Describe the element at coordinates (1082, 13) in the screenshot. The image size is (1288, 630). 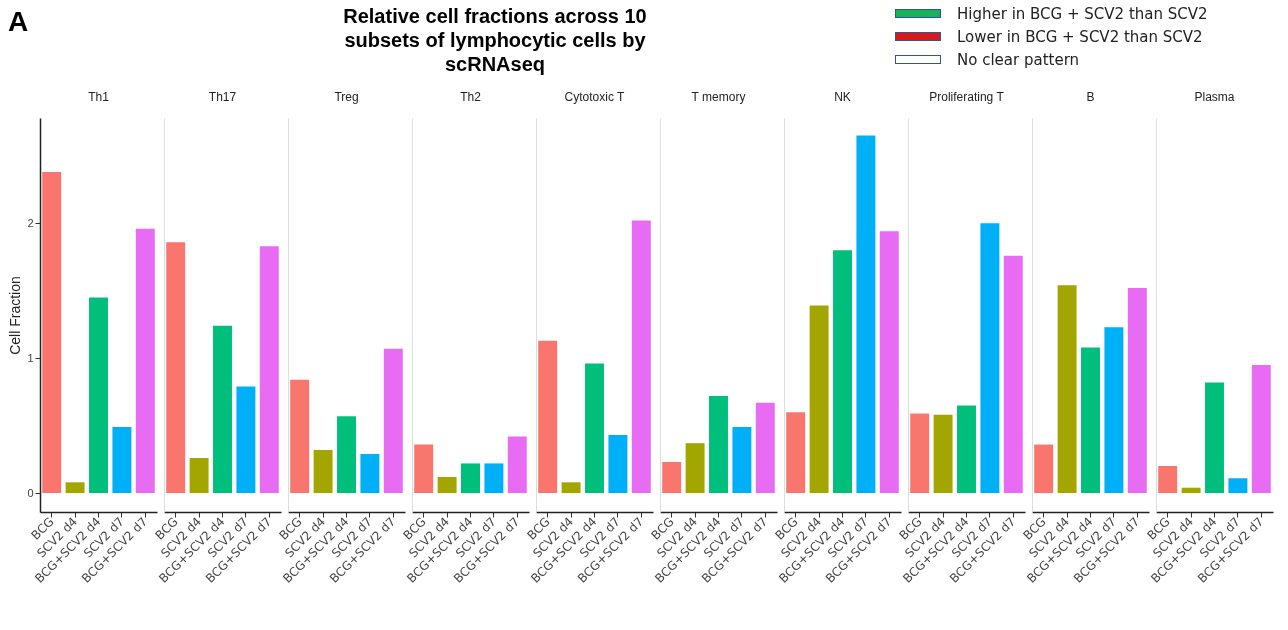
I see `category-label: Higher in BCG + SCV2 than SCV2` at that location.